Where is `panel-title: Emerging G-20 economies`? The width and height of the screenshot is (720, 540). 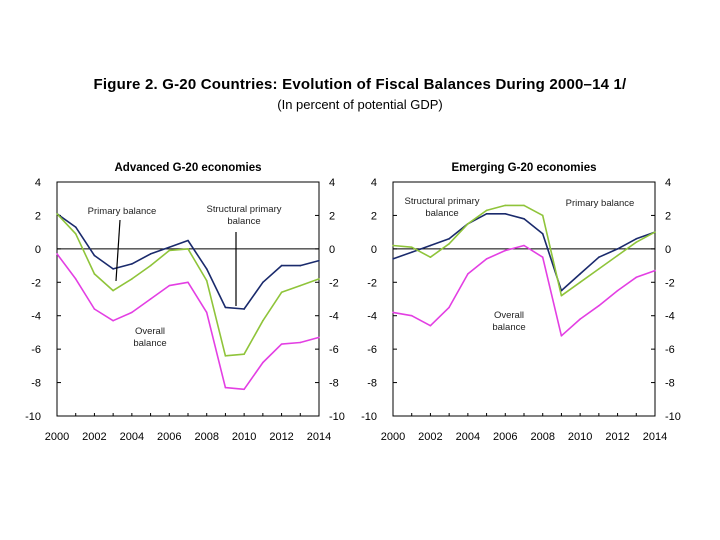 panel-title: Emerging G-20 economies is located at coordinates (523, 168).